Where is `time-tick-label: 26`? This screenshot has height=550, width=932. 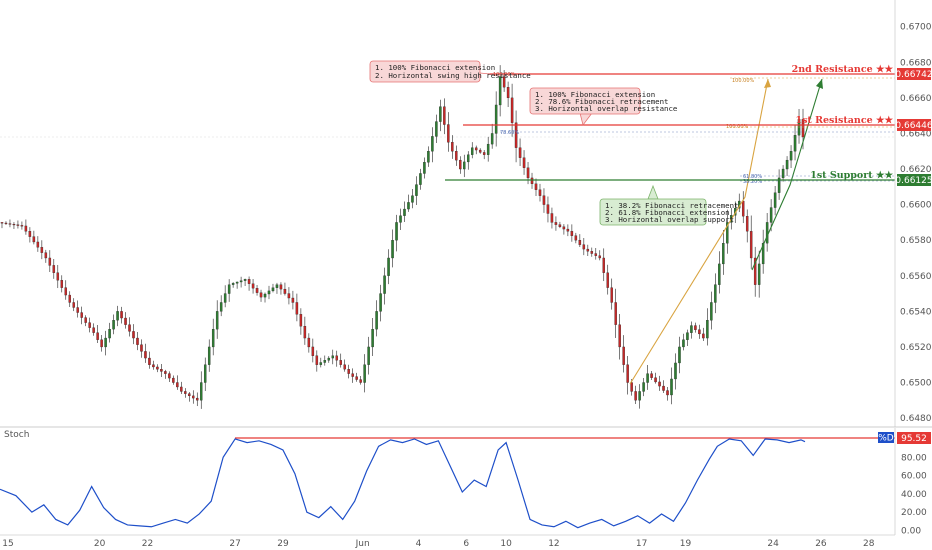 time-tick-label: 26 is located at coordinates (821, 544).